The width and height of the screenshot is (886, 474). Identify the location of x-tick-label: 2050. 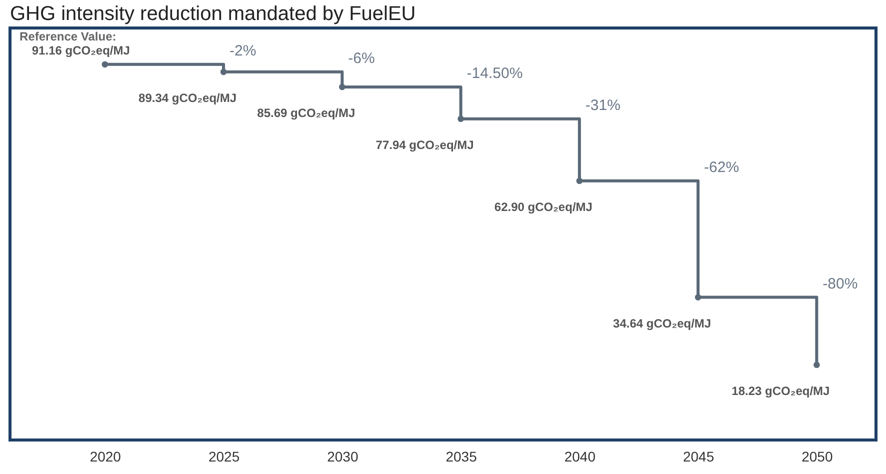
(817, 456).